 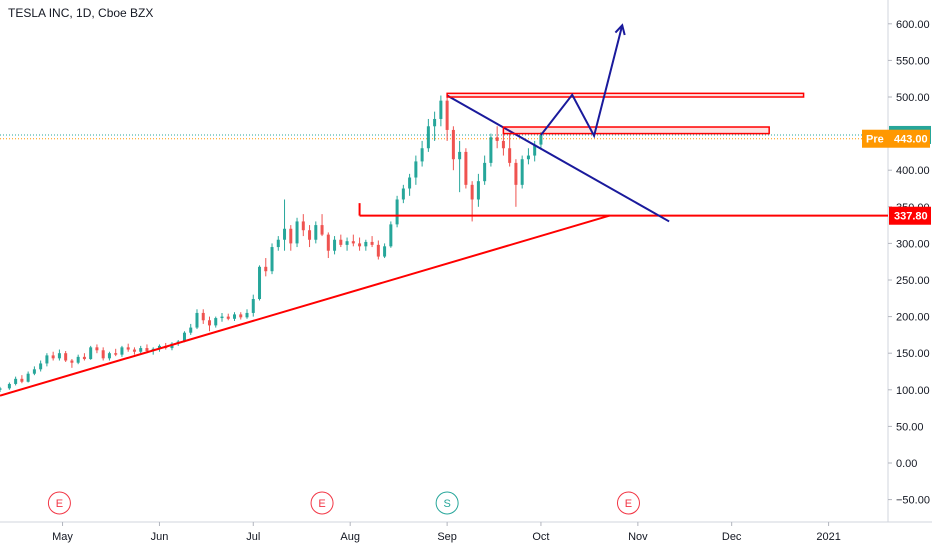 What do you see at coordinates (913, 171) in the screenshot?
I see `y-tick-label: 400.00` at bounding box center [913, 171].